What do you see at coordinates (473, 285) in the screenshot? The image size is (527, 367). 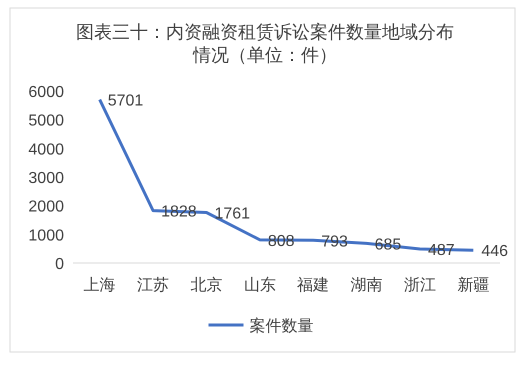 I see `x-tick-label: 新疆` at bounding box center [473, 285].